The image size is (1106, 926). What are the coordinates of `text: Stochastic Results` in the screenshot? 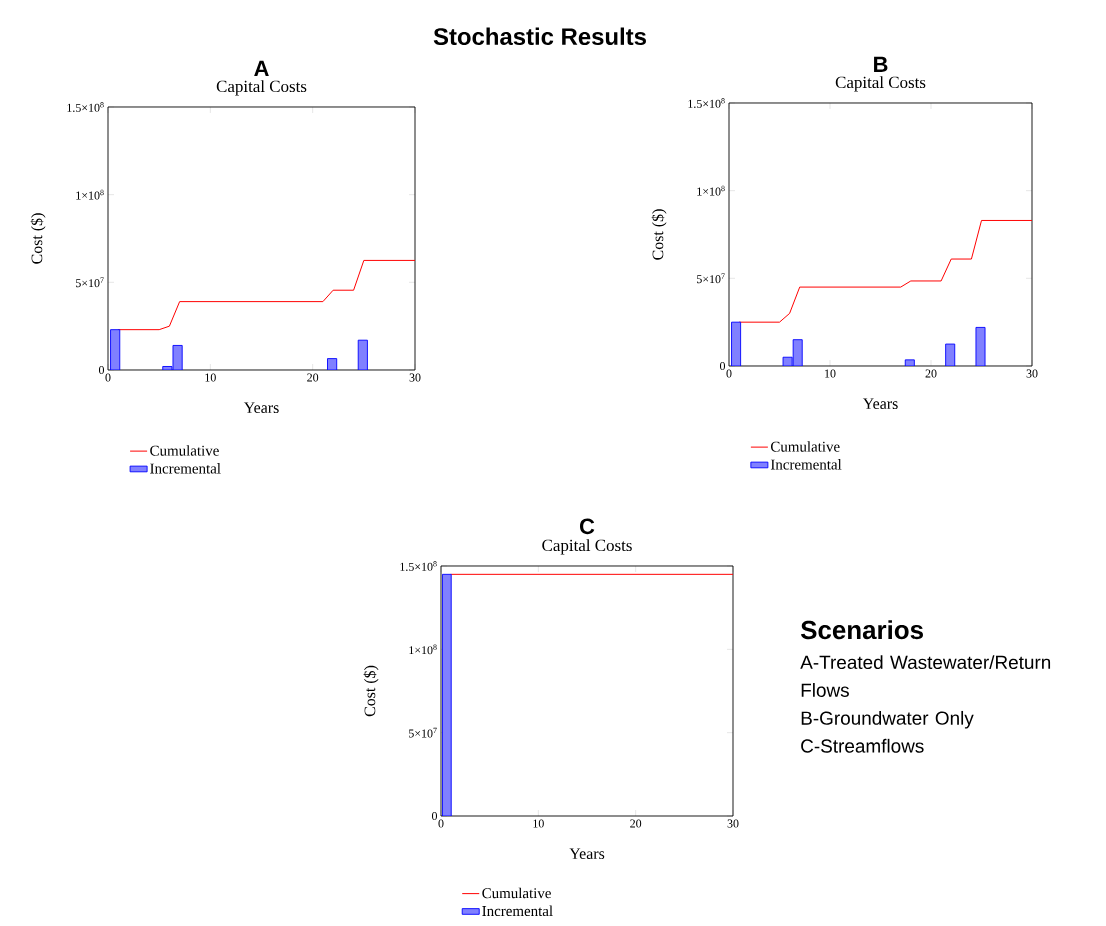 It's located at (539, 36).